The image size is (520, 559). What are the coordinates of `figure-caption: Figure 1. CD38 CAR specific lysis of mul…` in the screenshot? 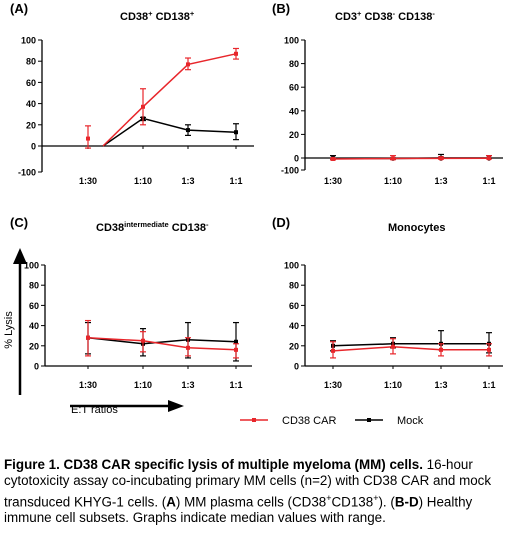 It's located at (260, 492).